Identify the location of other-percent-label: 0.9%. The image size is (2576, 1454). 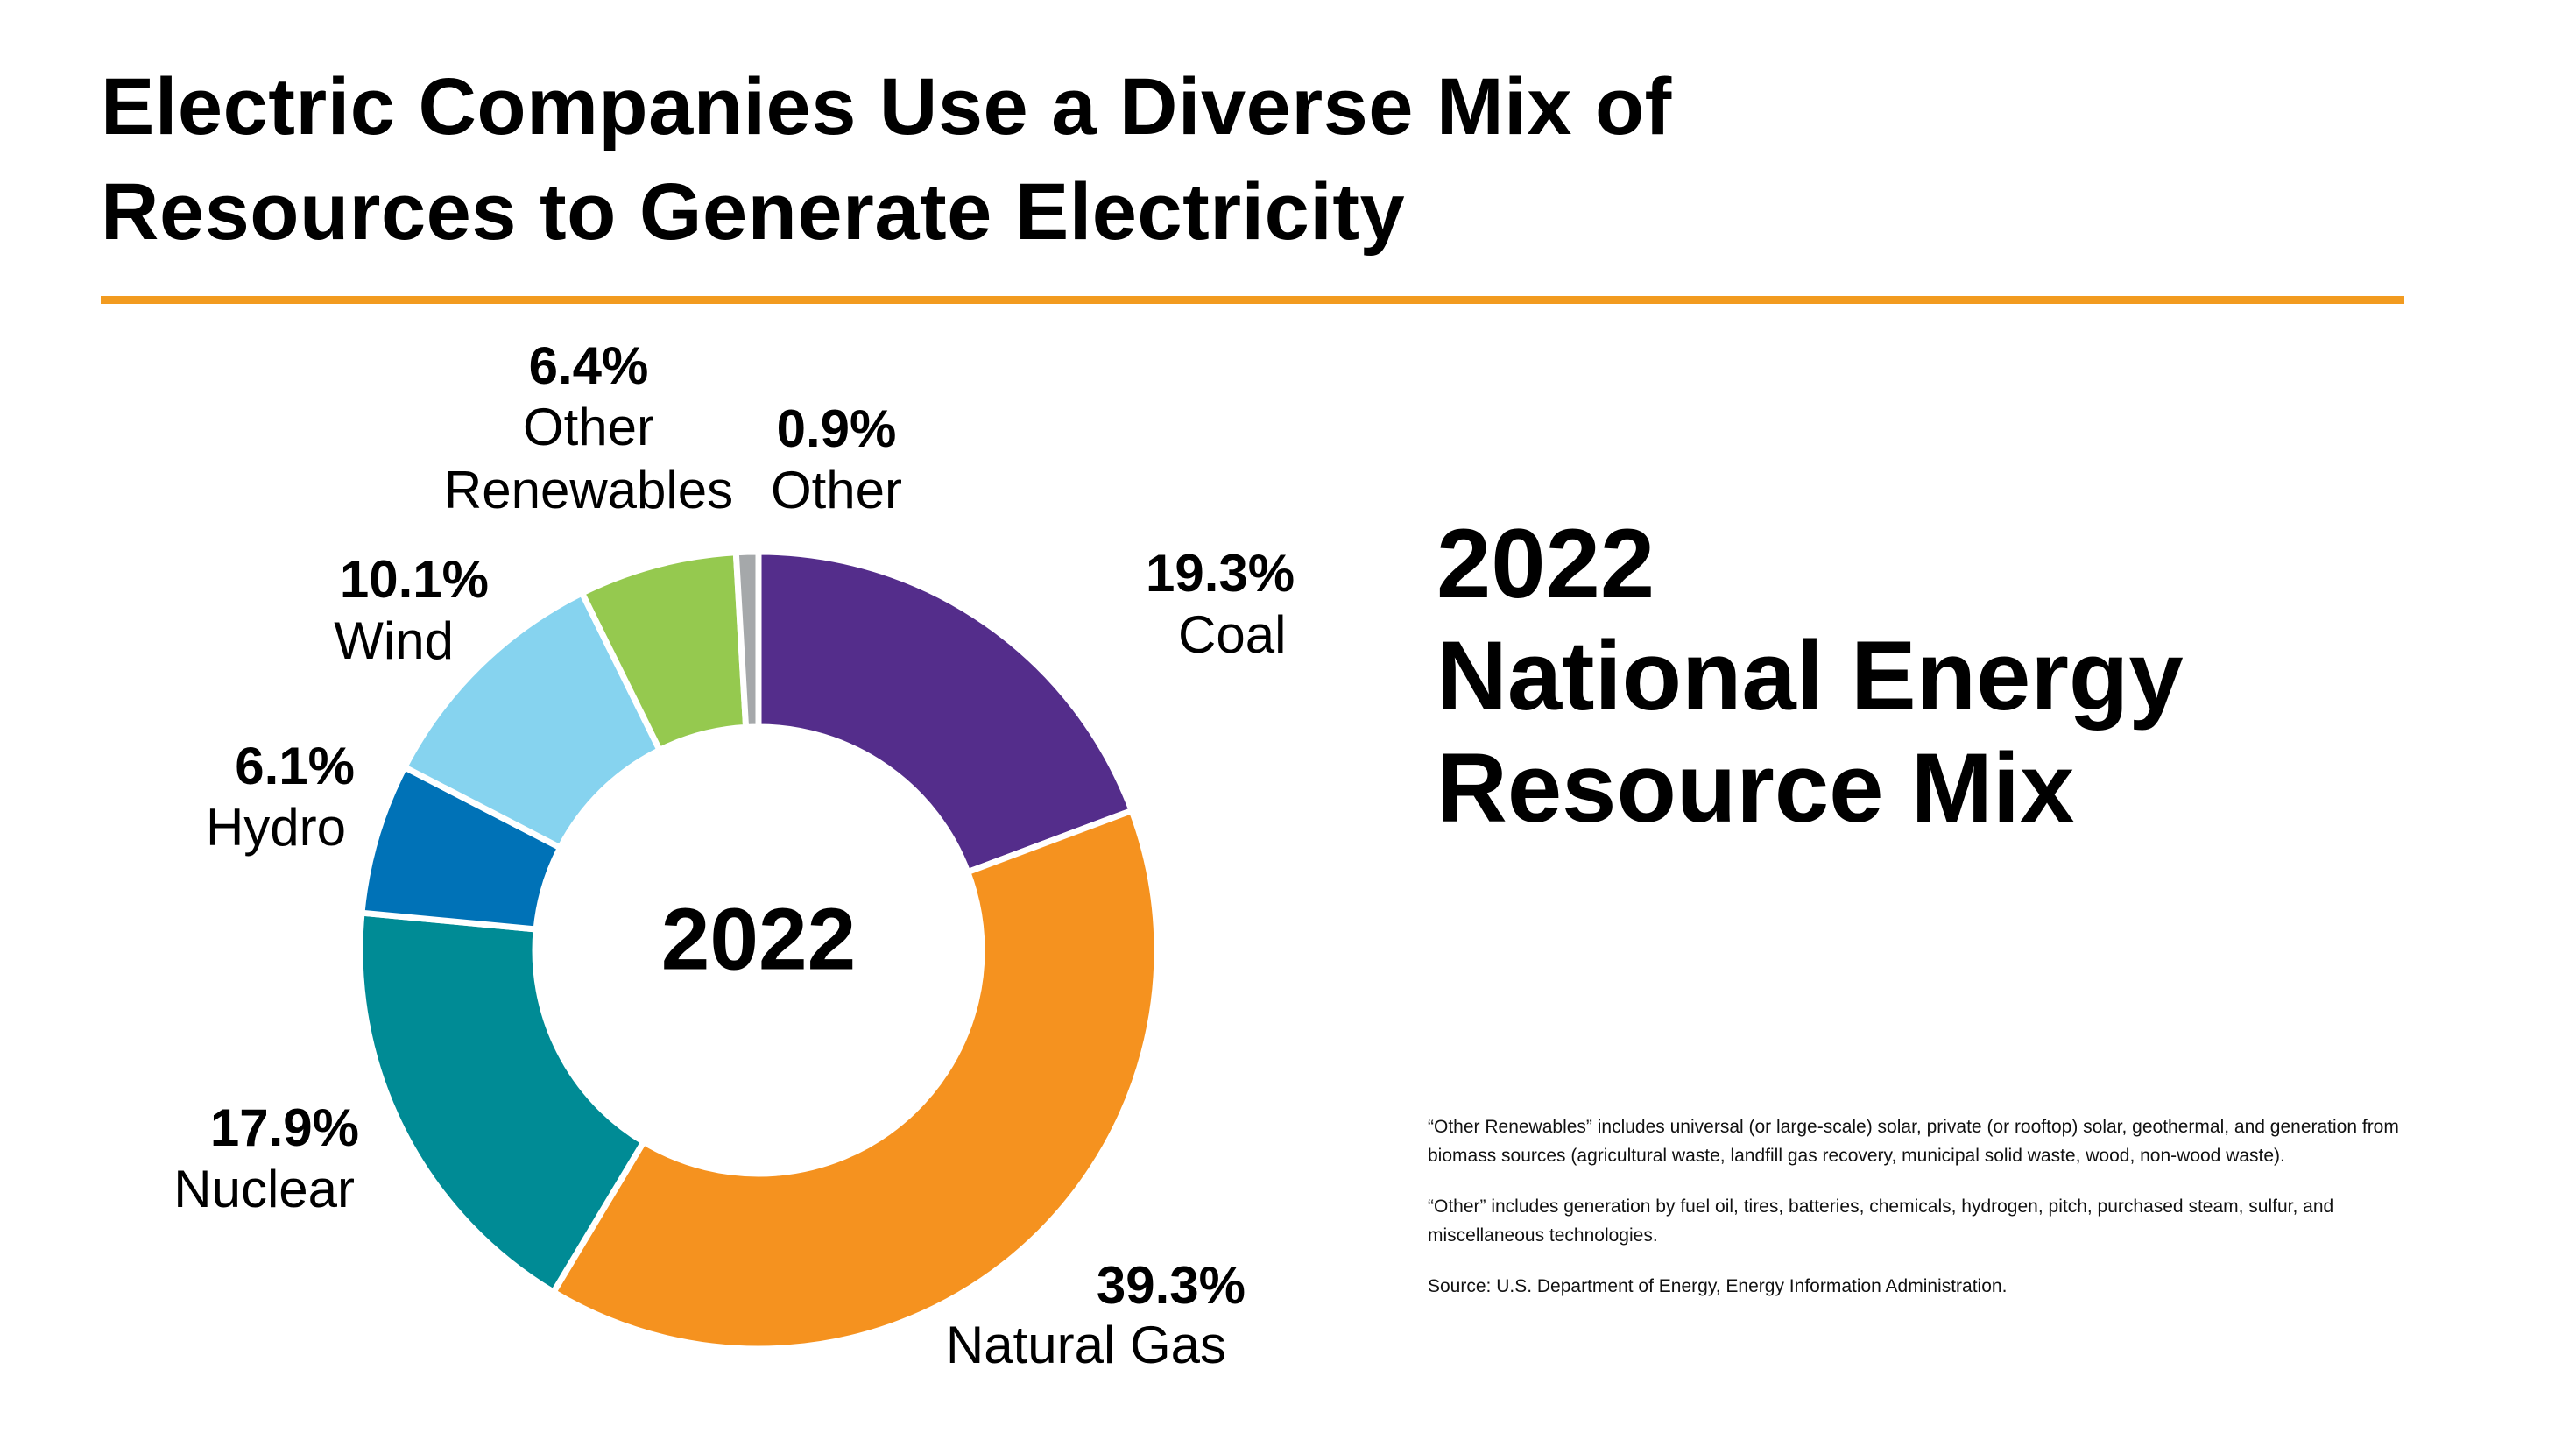
(837, 428).